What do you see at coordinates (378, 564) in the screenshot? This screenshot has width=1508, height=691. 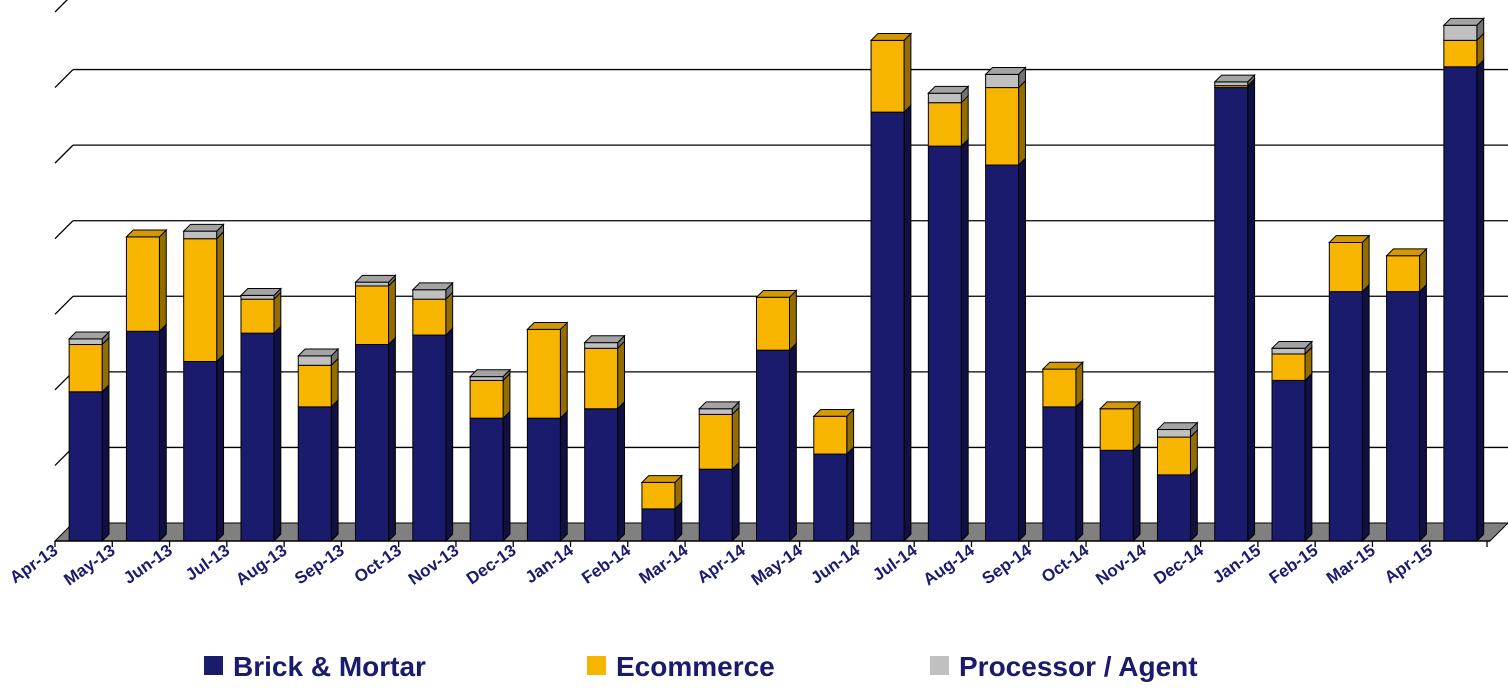 I see `x-tick-label: Oct-13` at bounding box center [378, 564].